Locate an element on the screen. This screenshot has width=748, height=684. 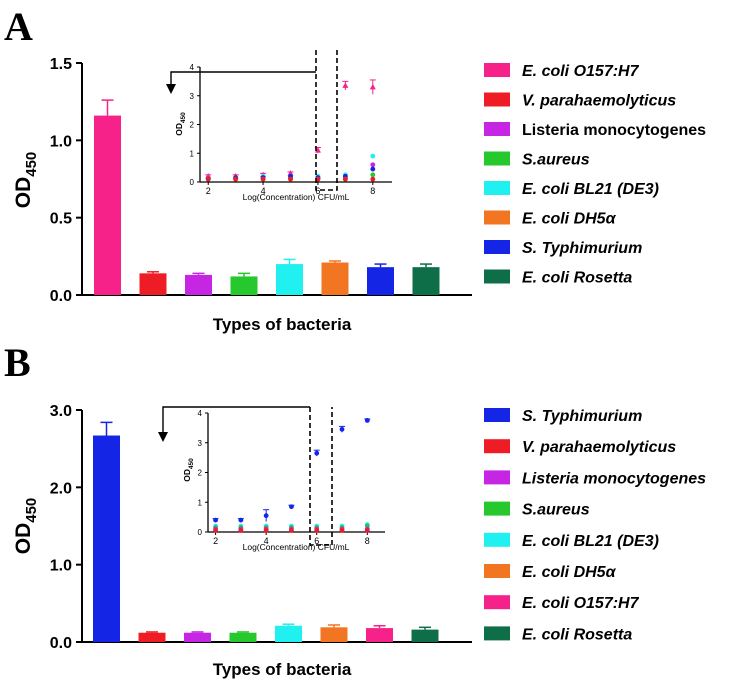
inset-x-axis-label: Log(Concentration) CFU/mL is located at coordinates (296, 547).